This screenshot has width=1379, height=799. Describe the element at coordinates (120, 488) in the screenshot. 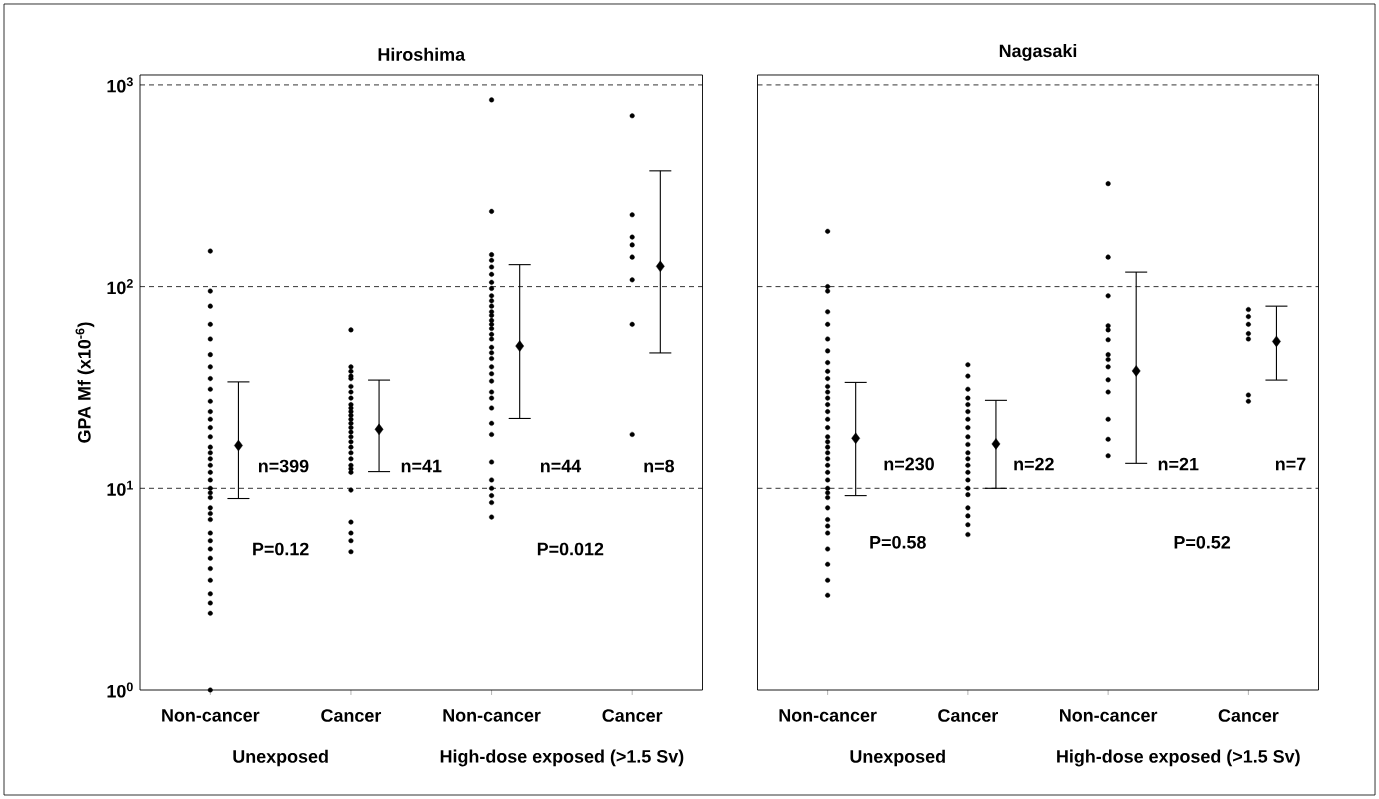

I see `y-tick-label: 10$^{1}$` at that location.